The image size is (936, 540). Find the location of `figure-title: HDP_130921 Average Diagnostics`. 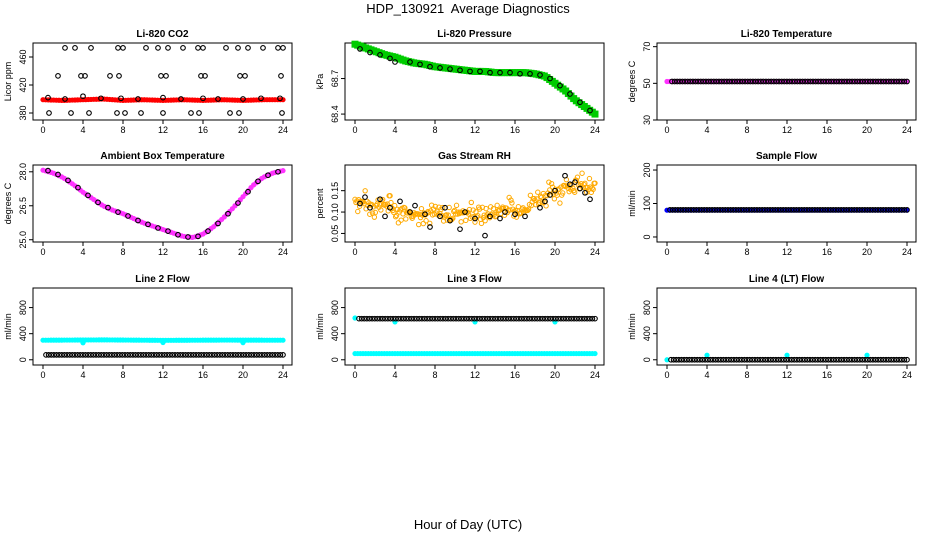

figure-title: HDP_130921 Average Diagnostics is located at coordinates (468, 8).